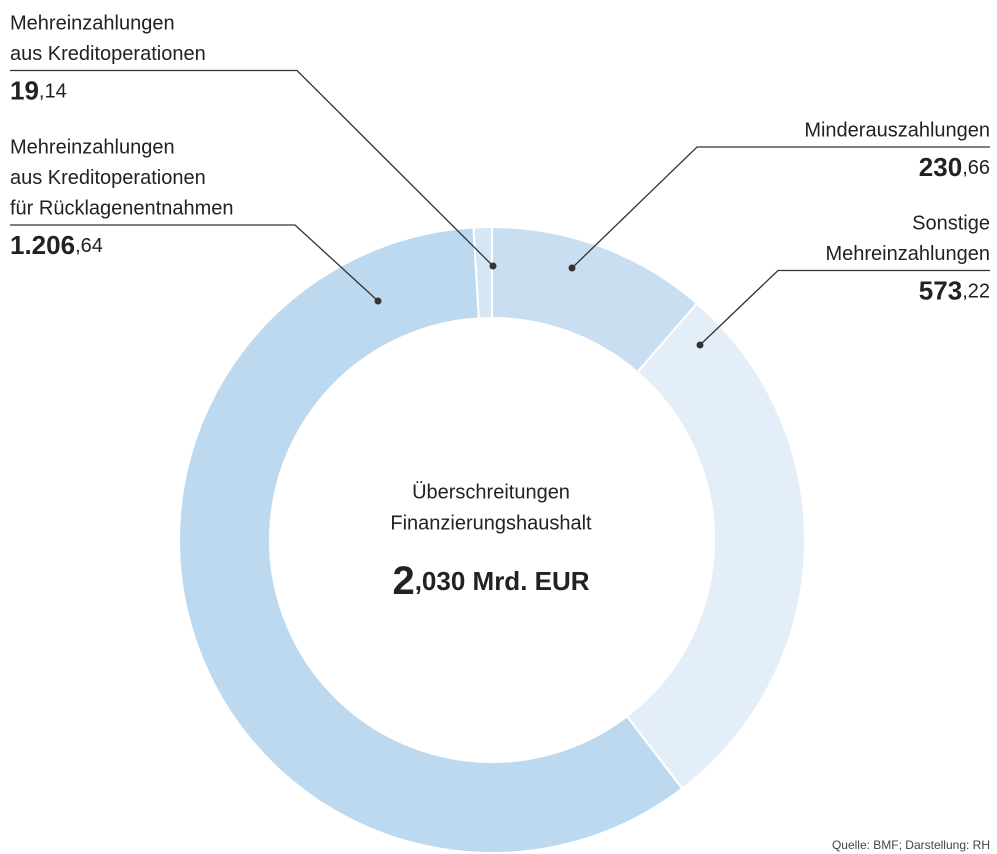 This screenshot has width=997, height=854. Describe the element at coordinates (954, 167) in the screenshot. I see `value-label: 230,66` at that location.